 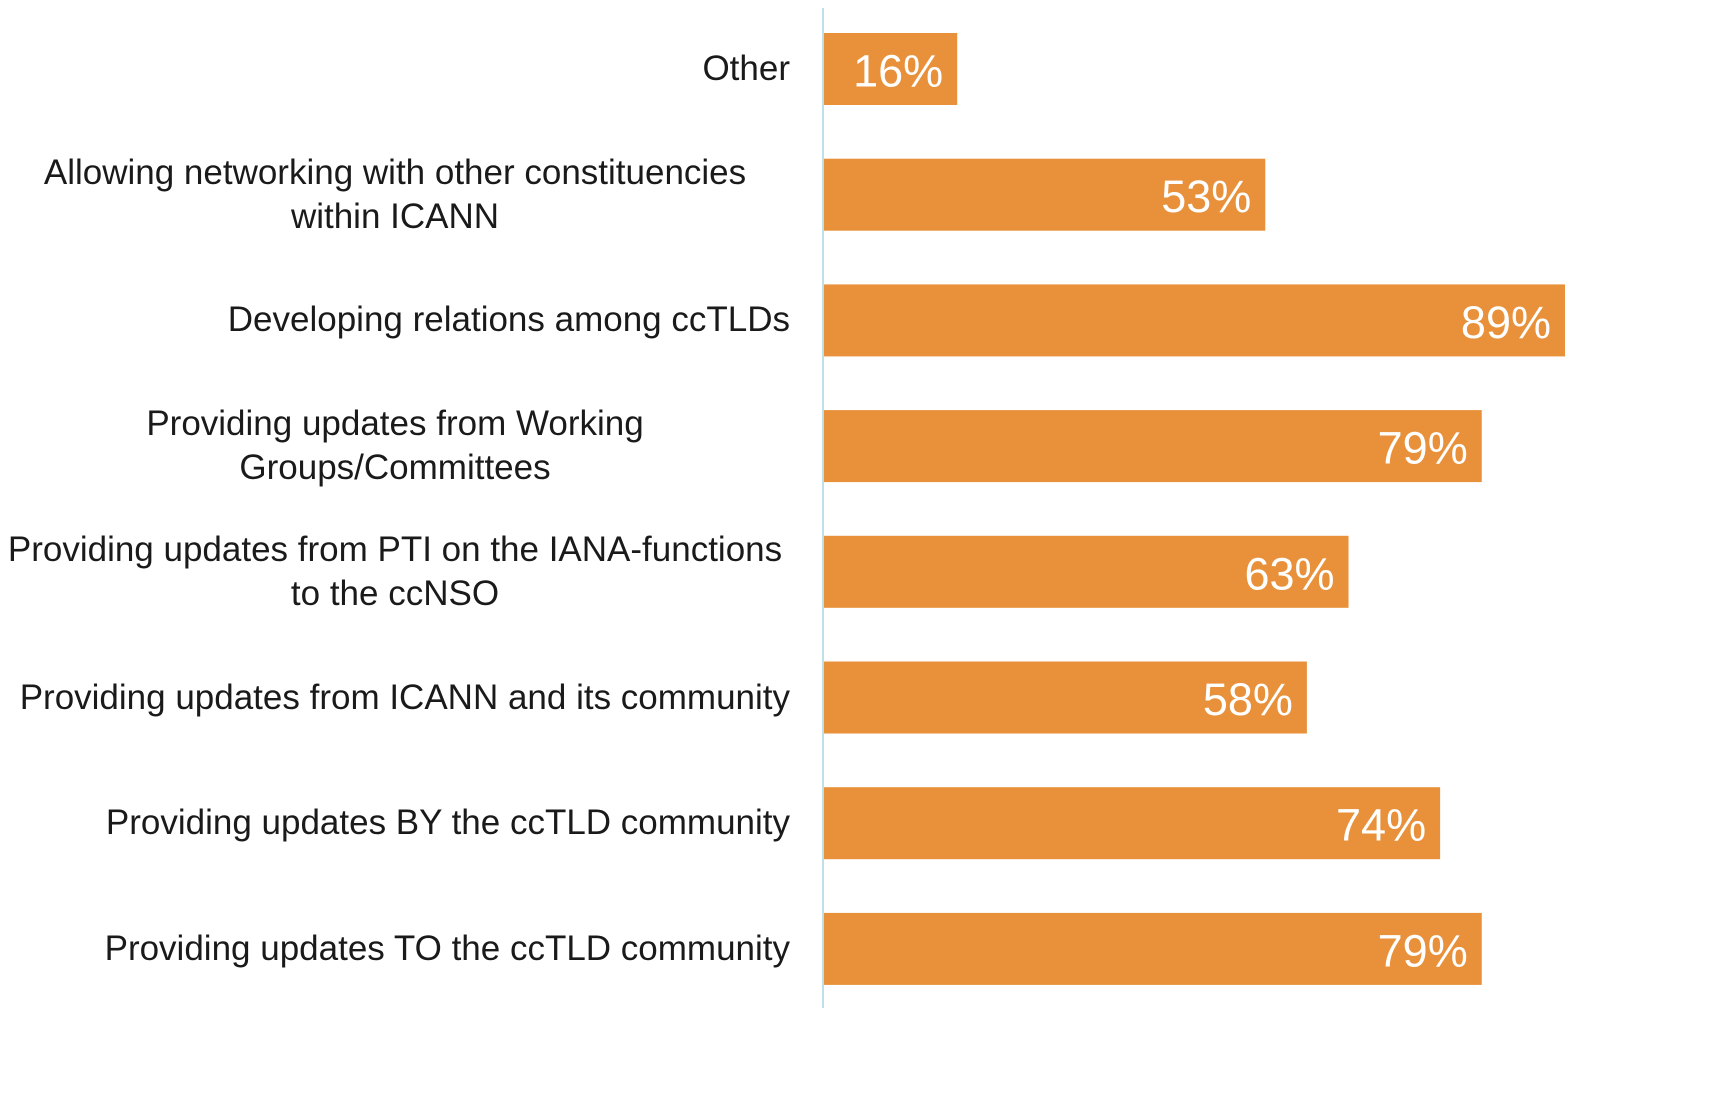 I want to click on category-label-box: Developing relations among ccTLDs, so click(x=509, y=320).